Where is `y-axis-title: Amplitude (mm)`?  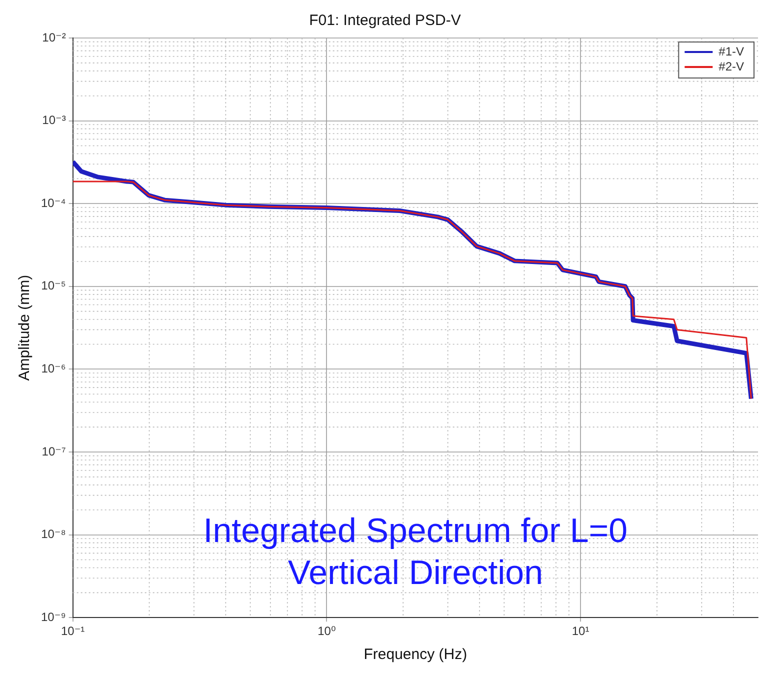 y-axis-title: Amplitude (mm) is located at coordinates (25, 327).